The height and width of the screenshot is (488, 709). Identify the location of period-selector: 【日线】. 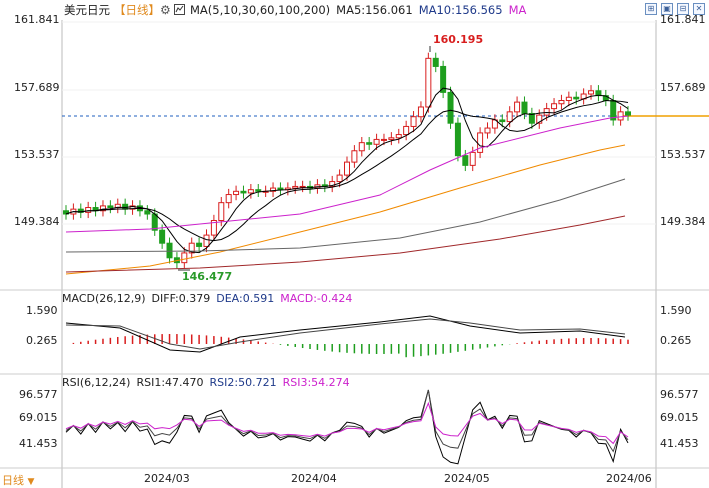
(137, 10).